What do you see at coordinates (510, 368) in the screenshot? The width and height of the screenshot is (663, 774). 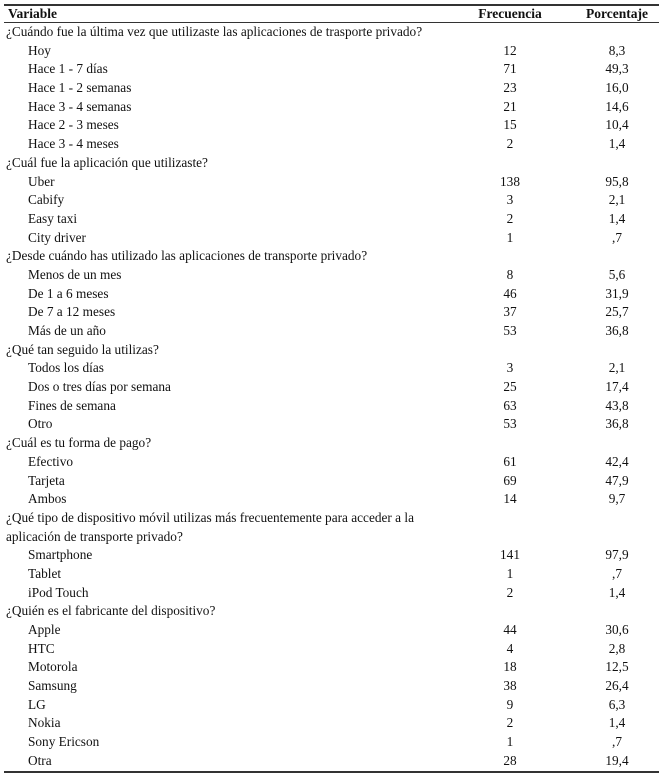 I see `frequency-value: 3` at bounding box center [510, 368].